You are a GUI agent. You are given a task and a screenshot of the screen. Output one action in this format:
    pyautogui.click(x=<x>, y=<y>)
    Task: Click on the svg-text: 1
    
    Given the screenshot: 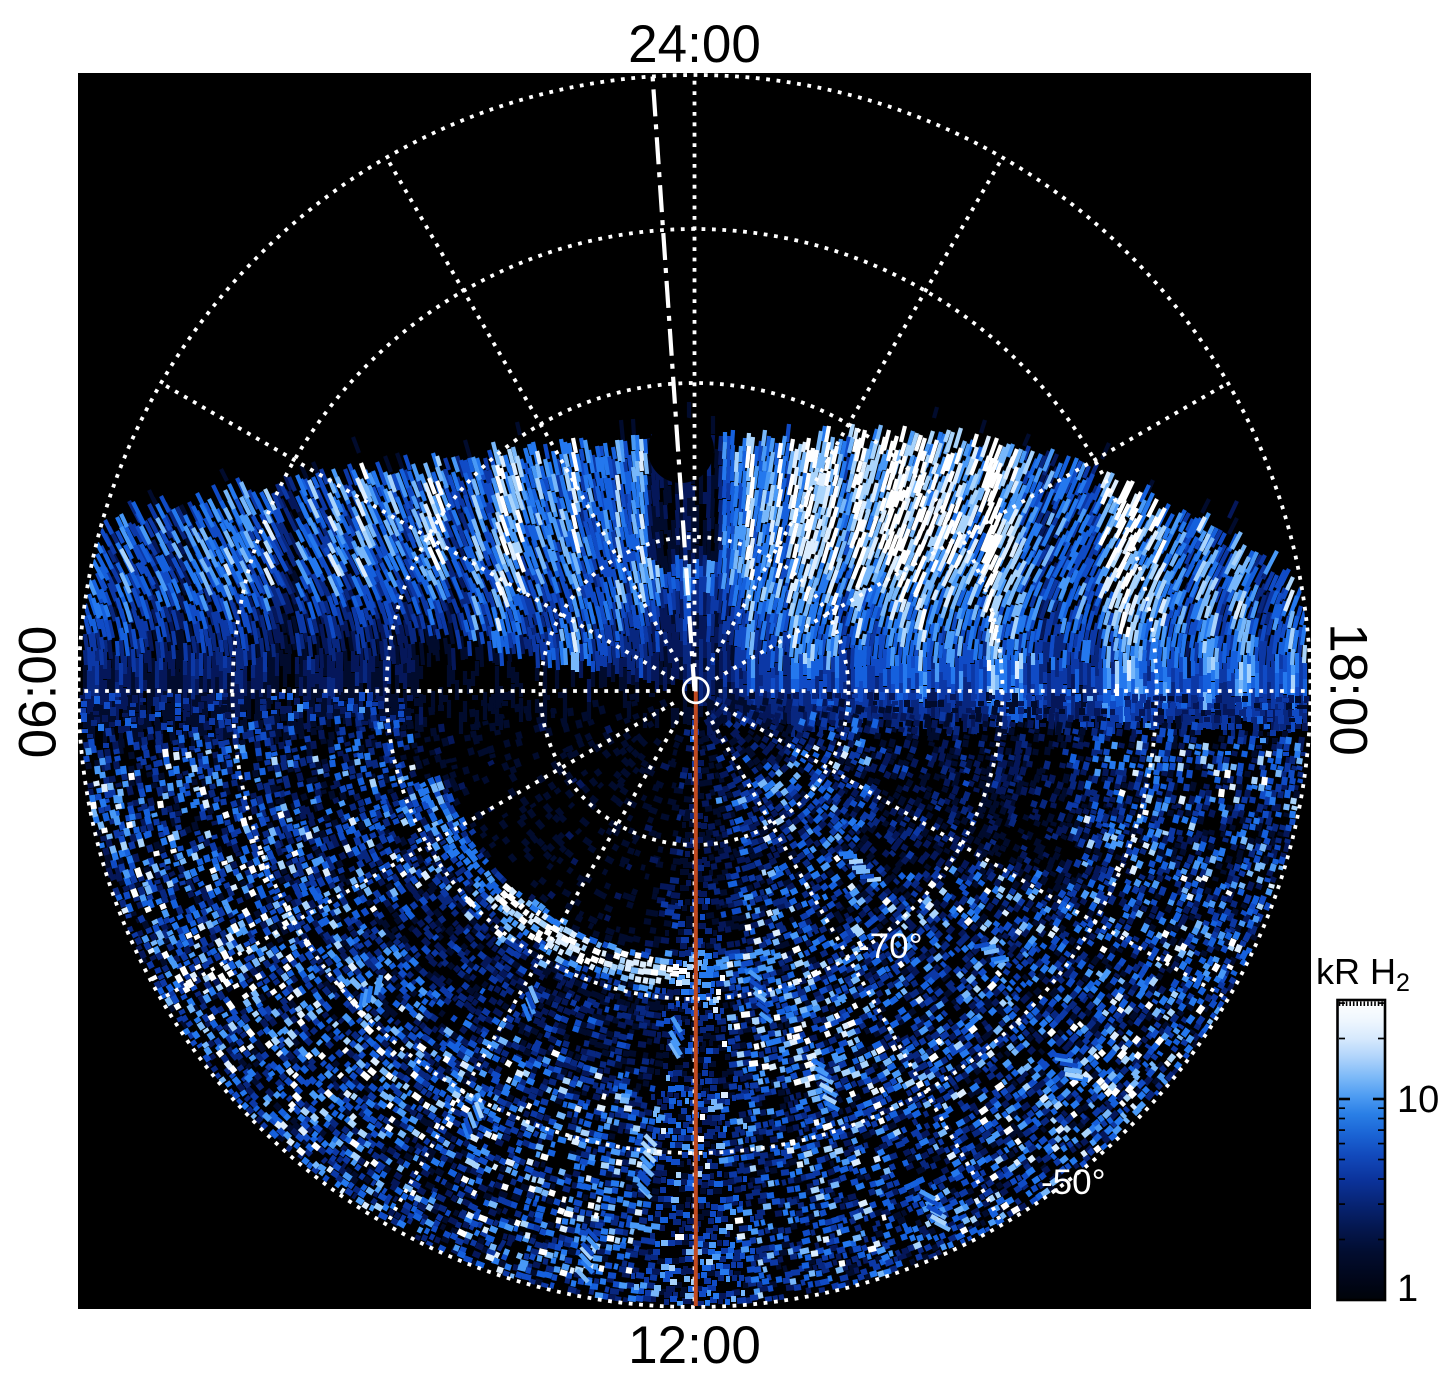 What is the action you would take?
    pyautogui.click(x=1407, y=1289)
    